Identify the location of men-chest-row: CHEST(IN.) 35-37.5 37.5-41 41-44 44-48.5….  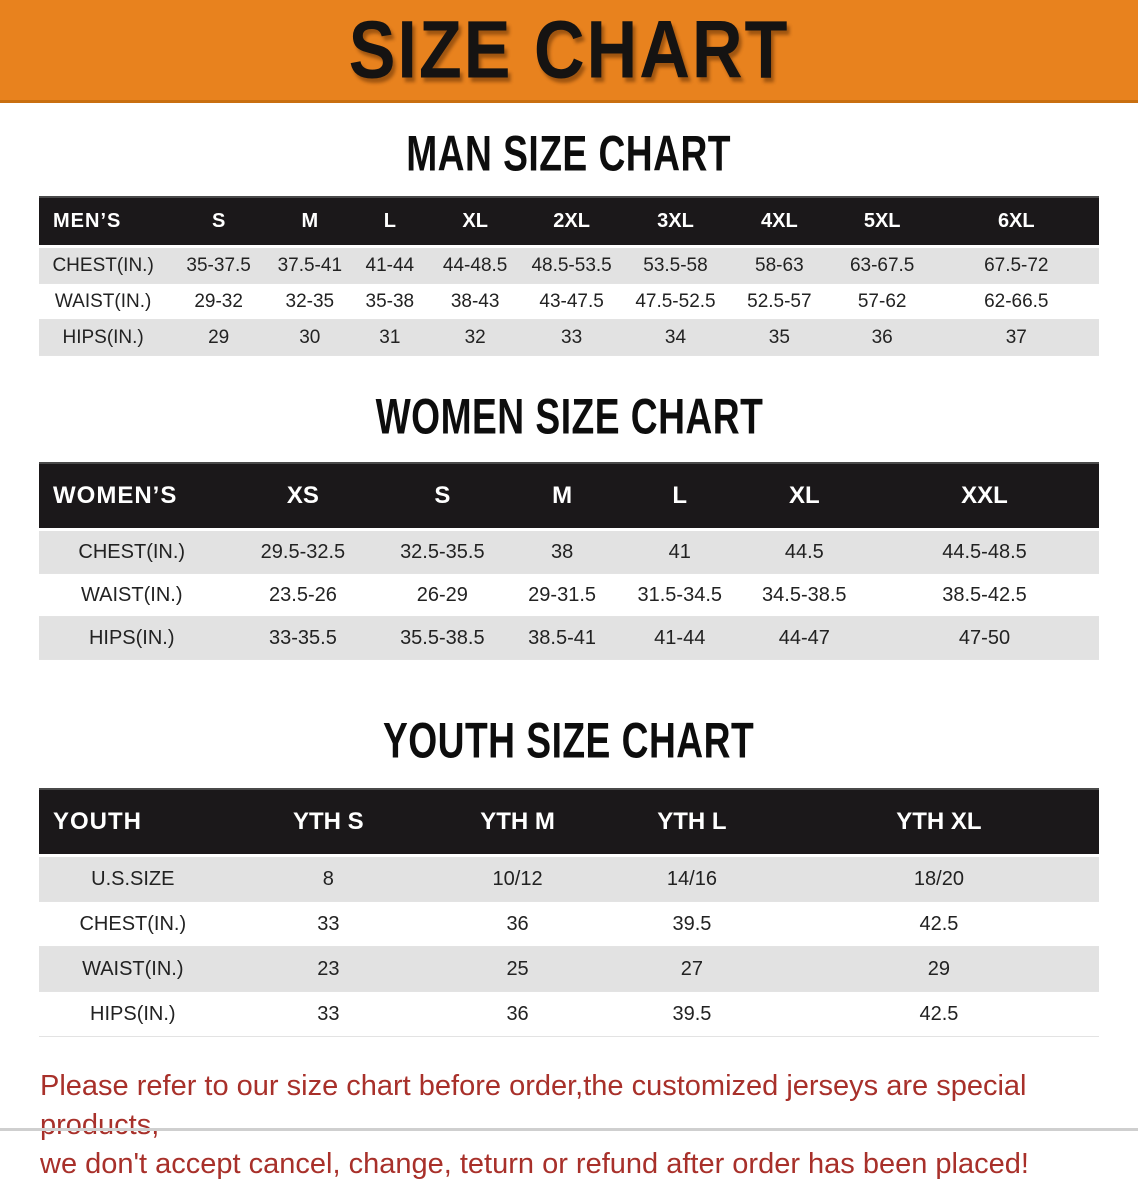
(569, 266).